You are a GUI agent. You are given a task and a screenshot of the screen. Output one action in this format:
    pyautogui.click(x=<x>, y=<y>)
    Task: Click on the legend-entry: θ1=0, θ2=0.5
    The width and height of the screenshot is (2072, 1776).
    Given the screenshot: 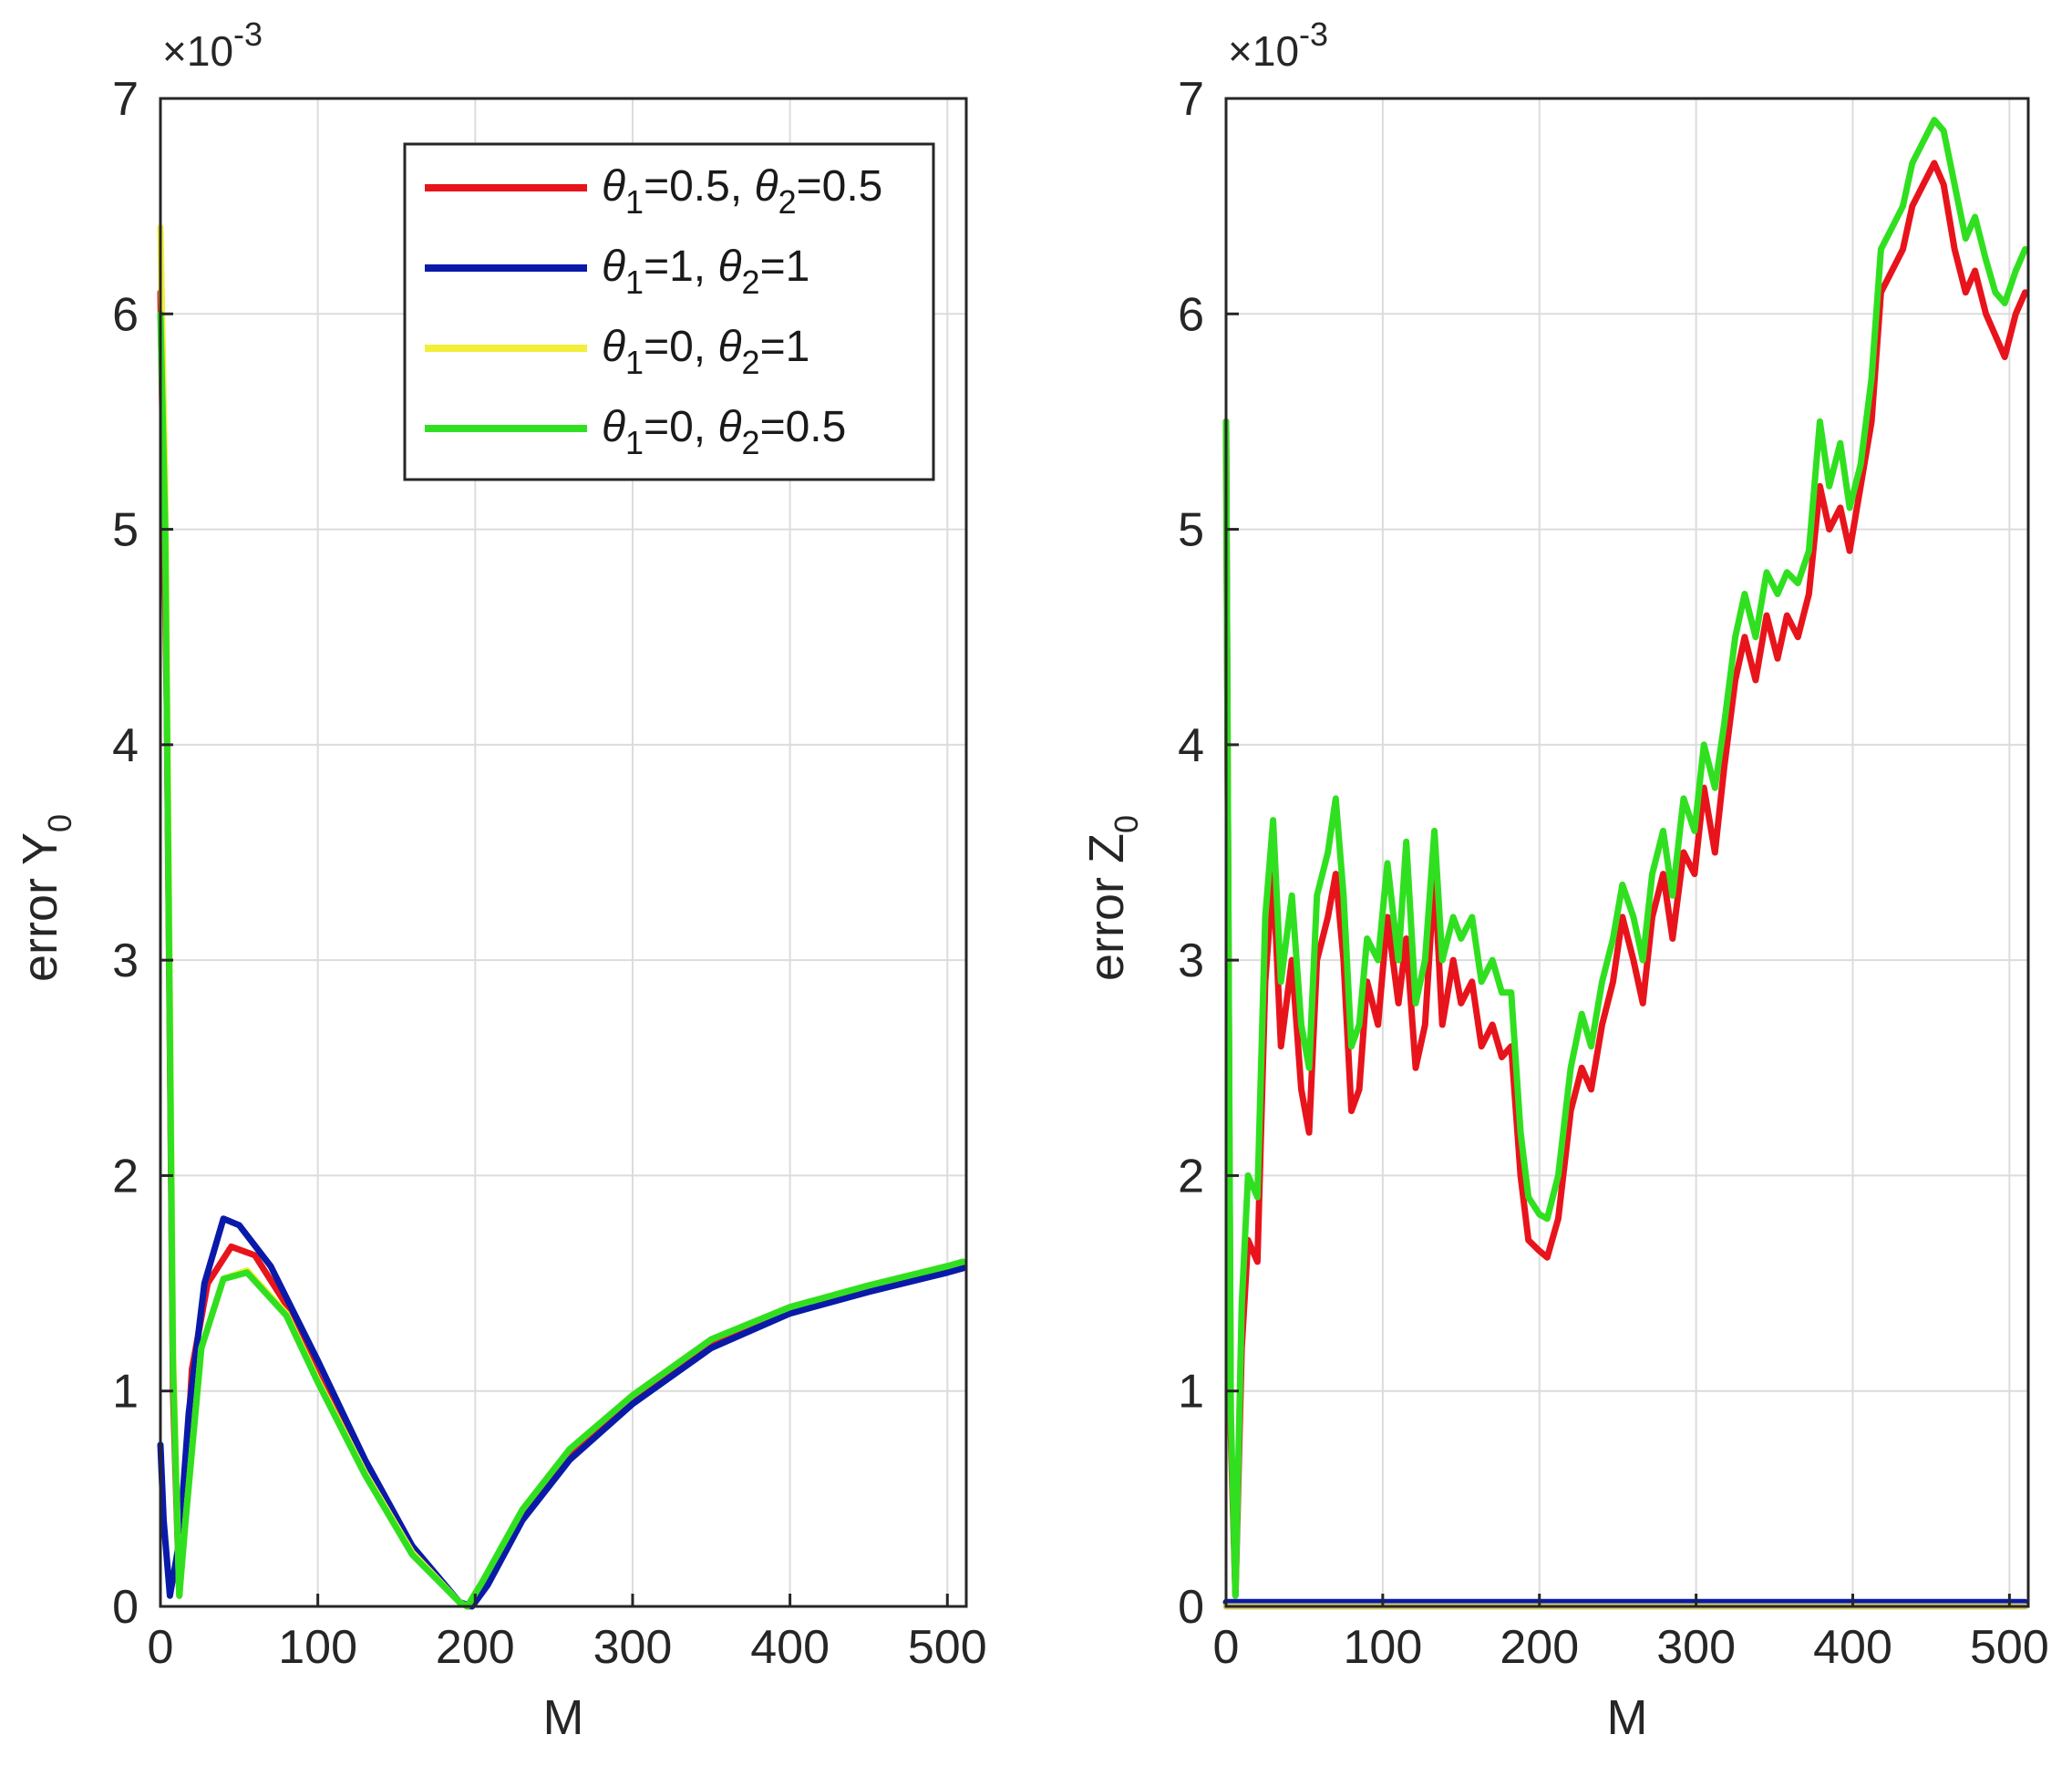 What is the action you would take?
    pyautogui.click(x=724, y=432)
    